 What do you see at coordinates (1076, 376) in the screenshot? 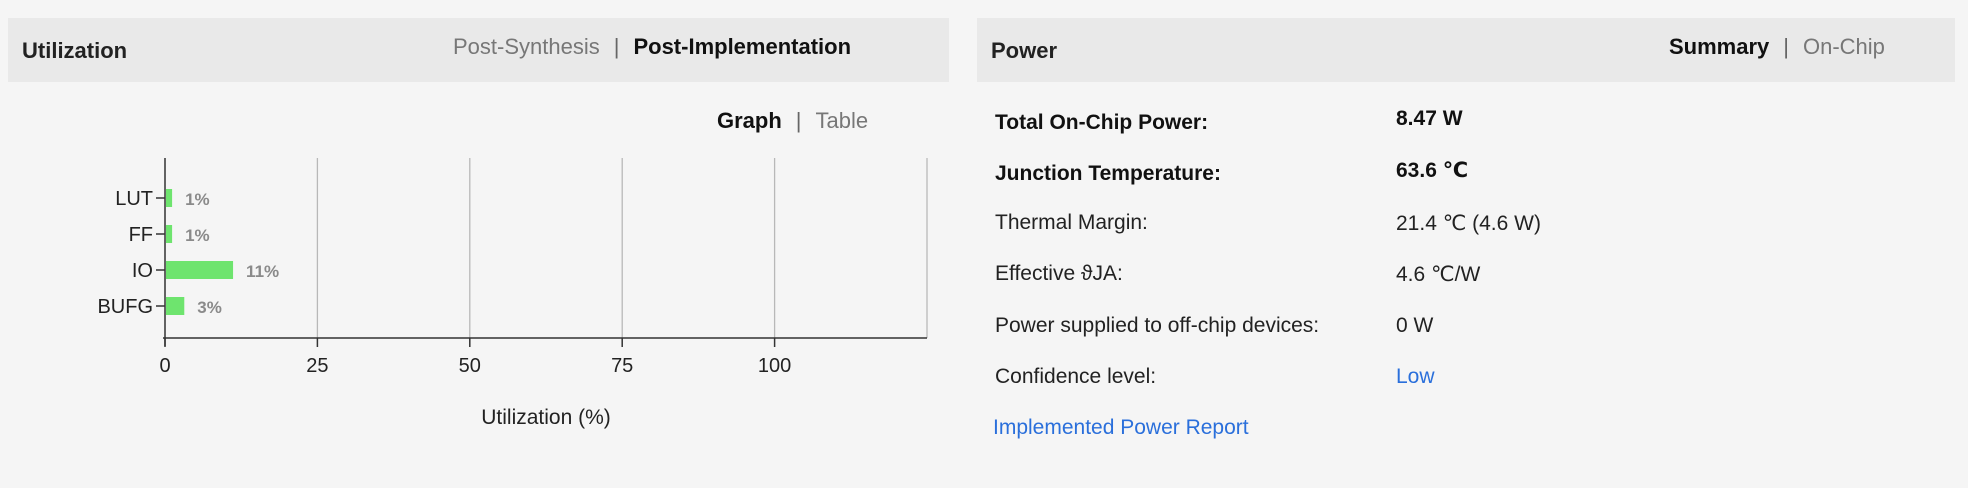
I see `power-row-label: Confidence level:` at bounding box center [1076, 376].